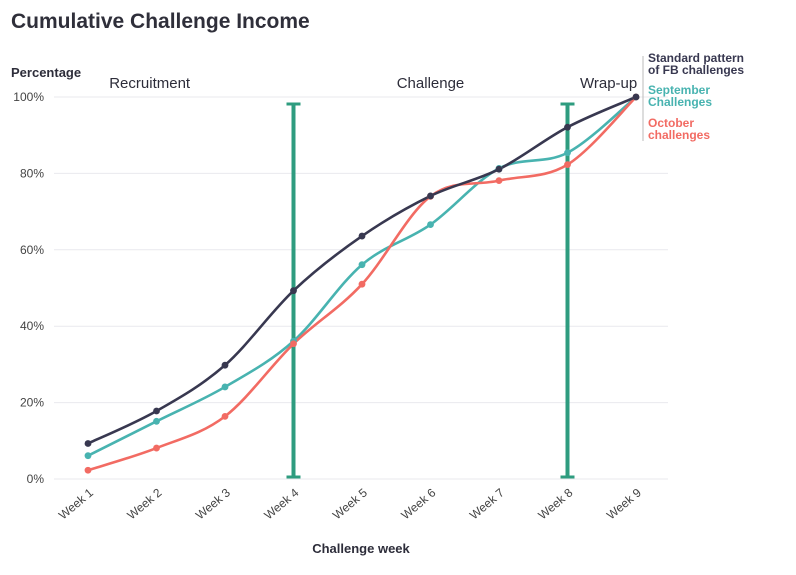 The width and height of the screenshot is (796, 575). Describe the element at coordinates (36, 479) in the screenshot. I see `y-tick-label: 0%` at that location.